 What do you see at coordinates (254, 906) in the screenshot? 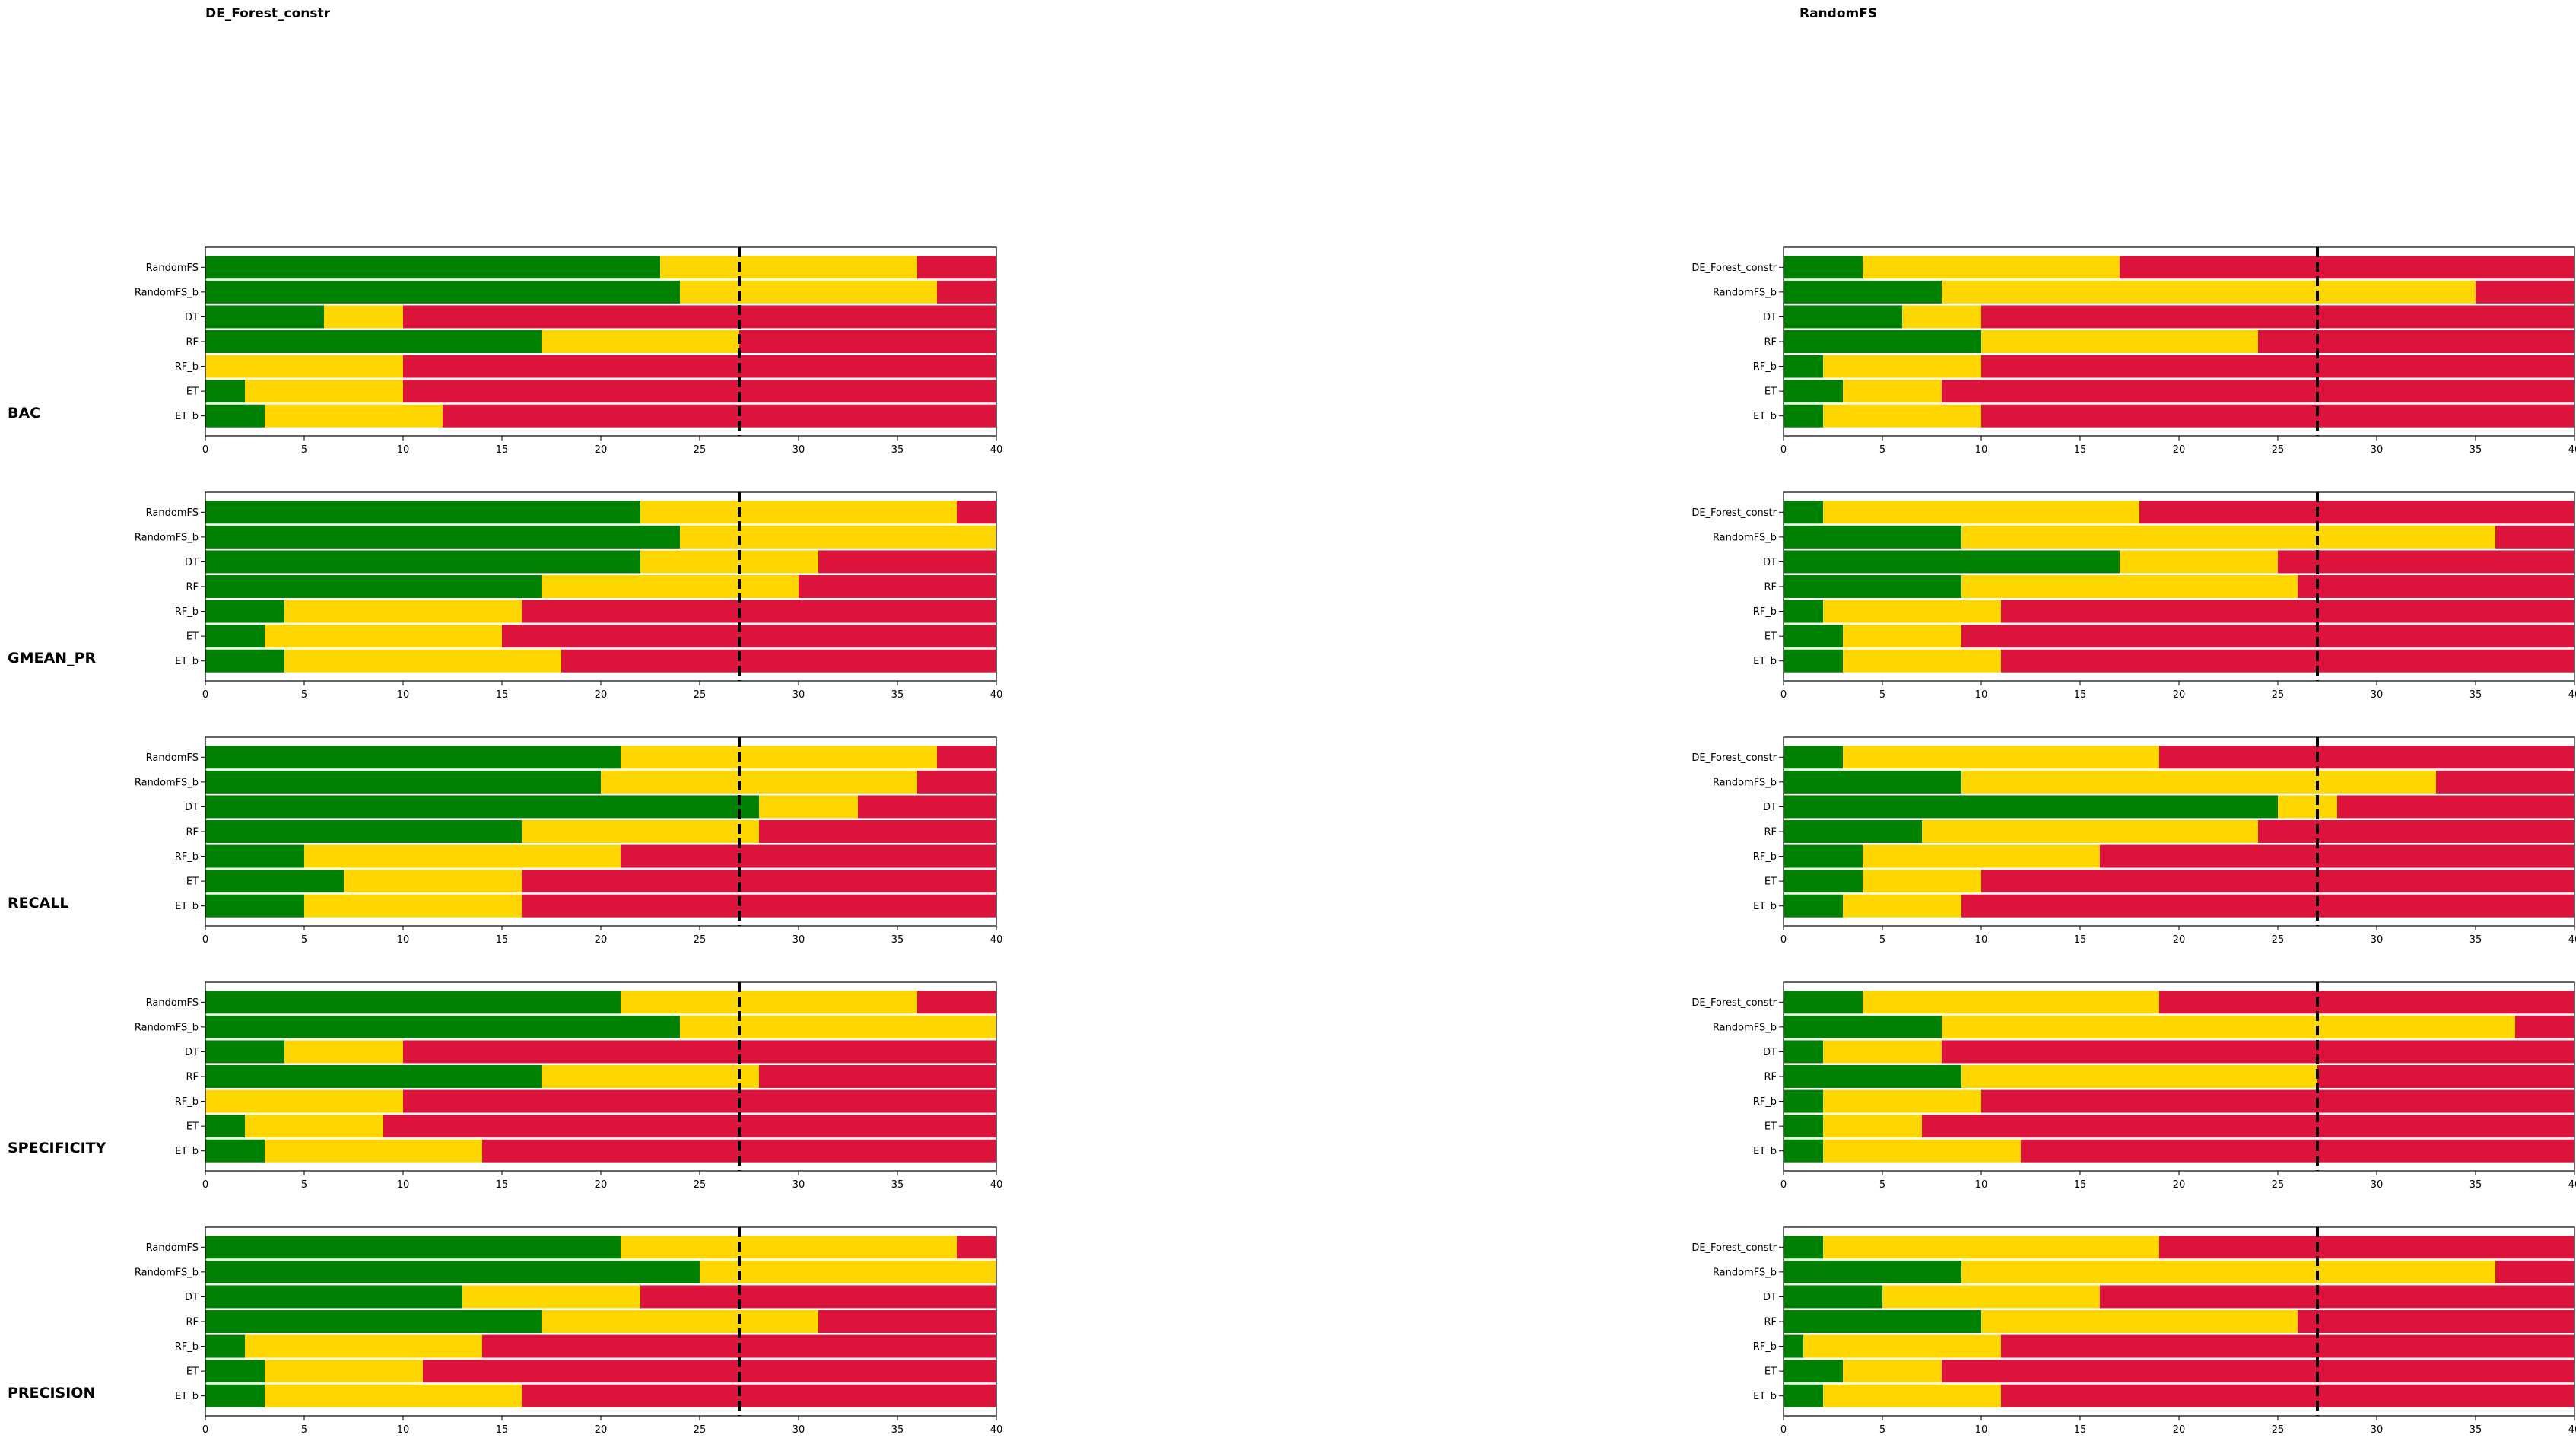
I see `bar-win-et-b` at bounding box center [254, 906].